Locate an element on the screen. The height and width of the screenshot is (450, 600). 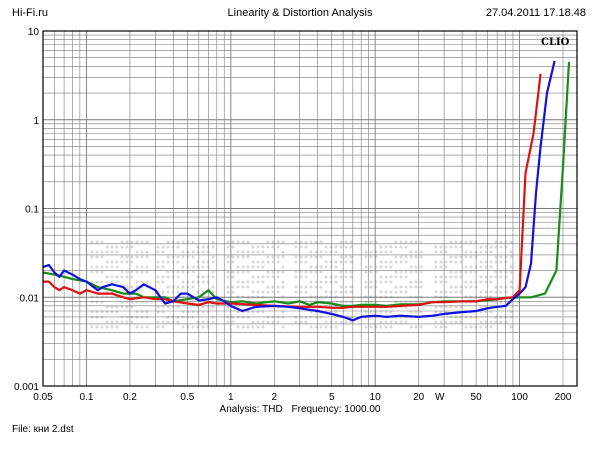
chart-title: Linearity & Distortion Analysis is located at coordinates (300, 13).